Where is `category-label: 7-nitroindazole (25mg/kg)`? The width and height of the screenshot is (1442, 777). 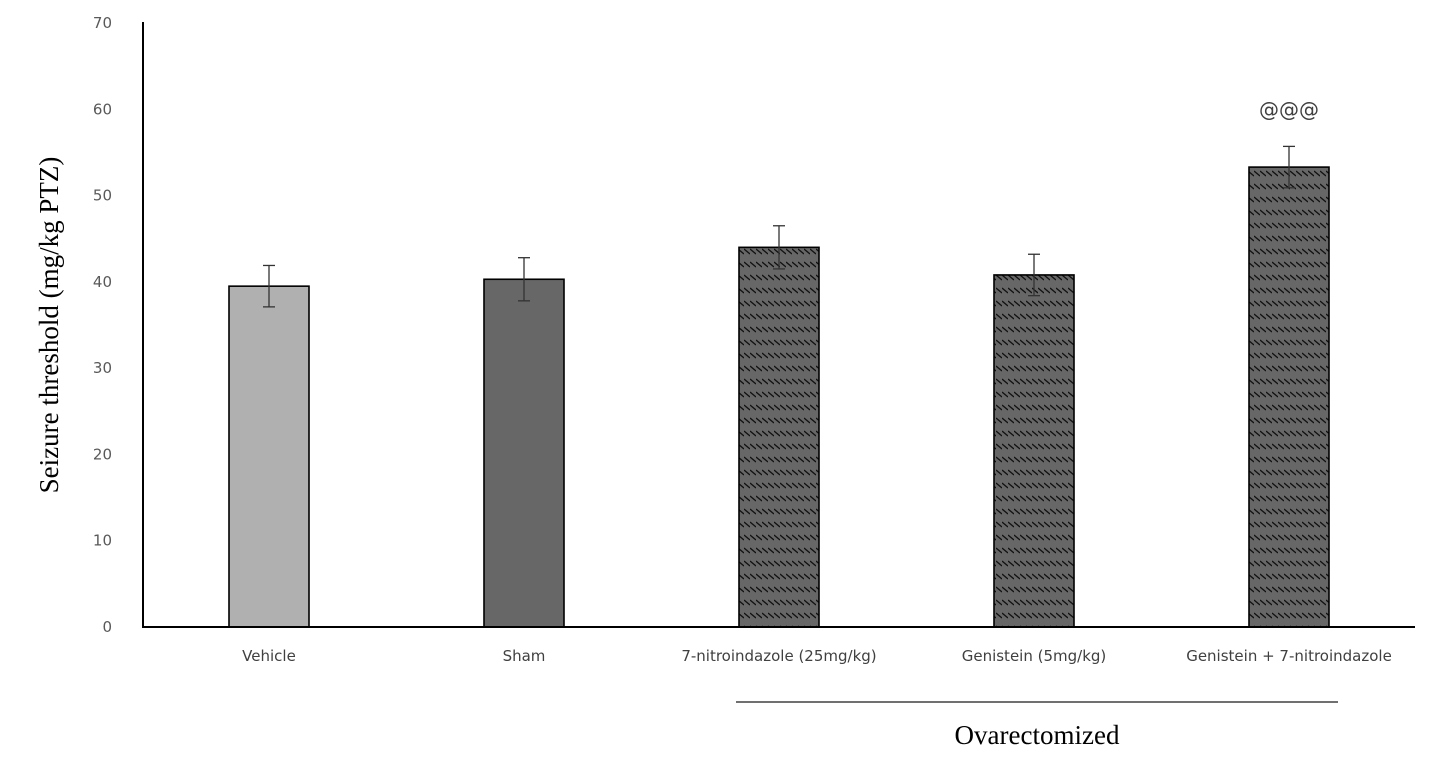
category-label: 7-nitroindazole (25mg/kg) is located at coordinates (778, 656).